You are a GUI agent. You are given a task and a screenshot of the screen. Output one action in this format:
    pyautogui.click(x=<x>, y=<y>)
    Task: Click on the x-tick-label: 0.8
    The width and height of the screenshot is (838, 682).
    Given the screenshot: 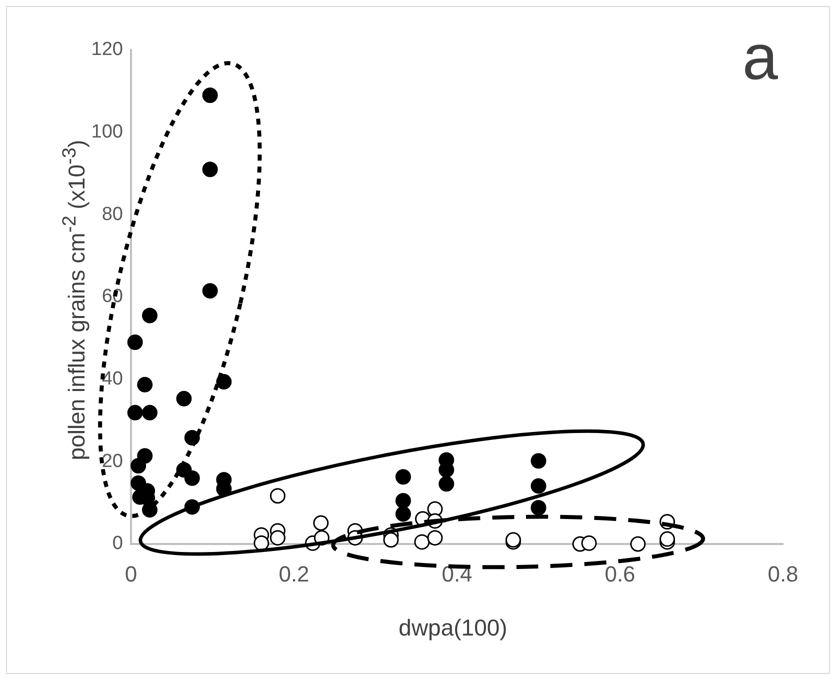 What is the action you would take?
    pyautogui.click(x=783, y=573)
    